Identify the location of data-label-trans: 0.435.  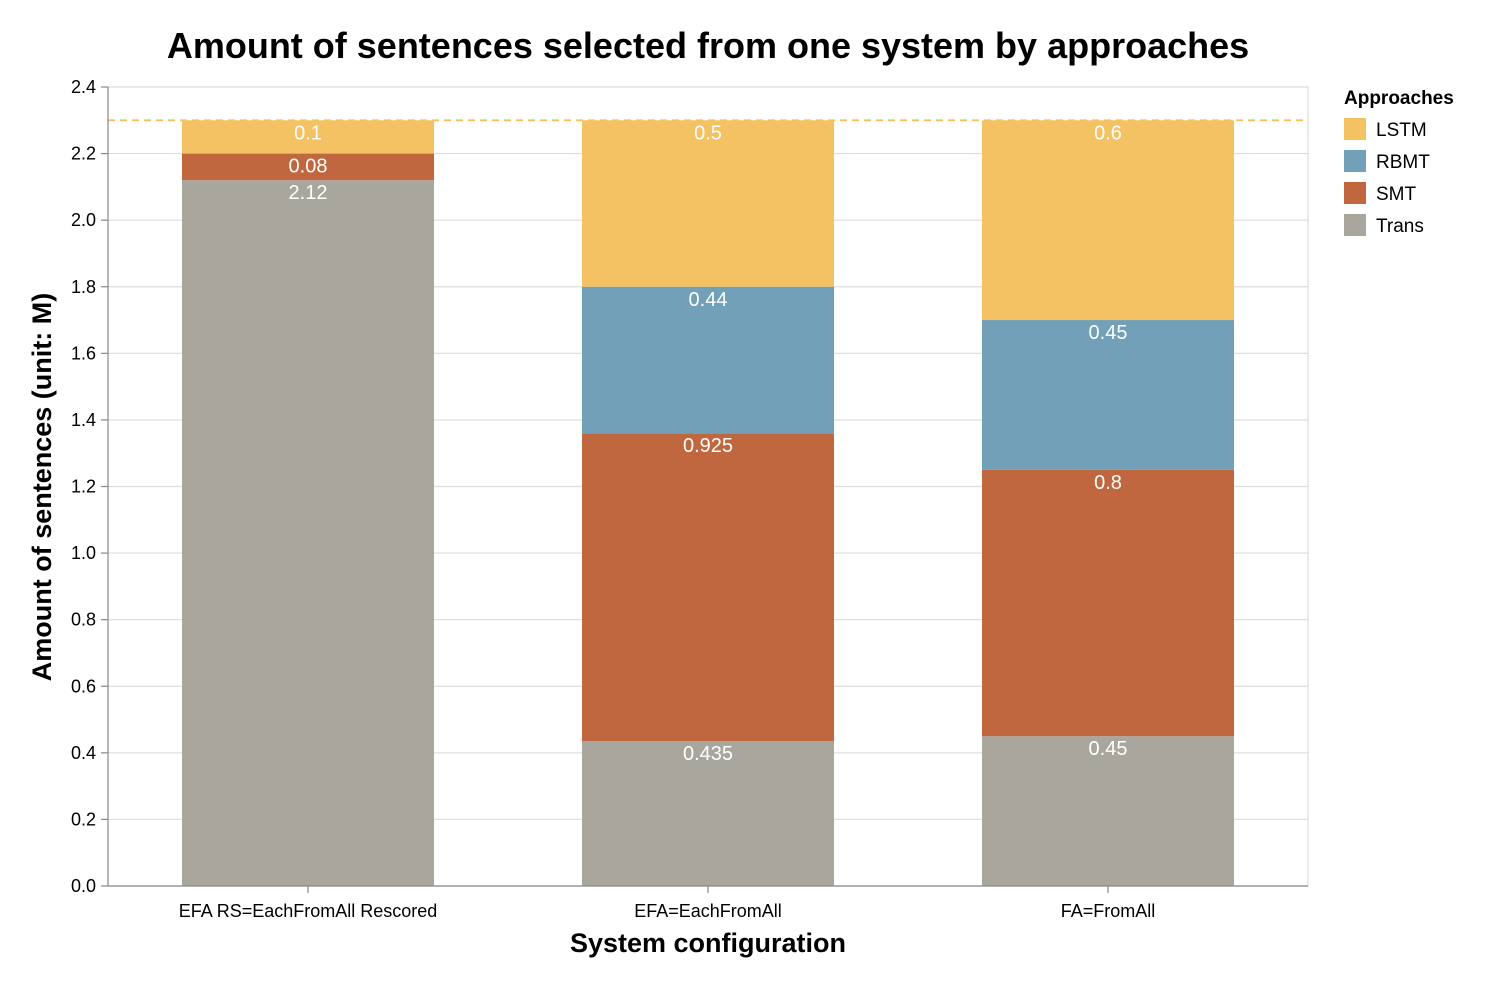
(708, 754).